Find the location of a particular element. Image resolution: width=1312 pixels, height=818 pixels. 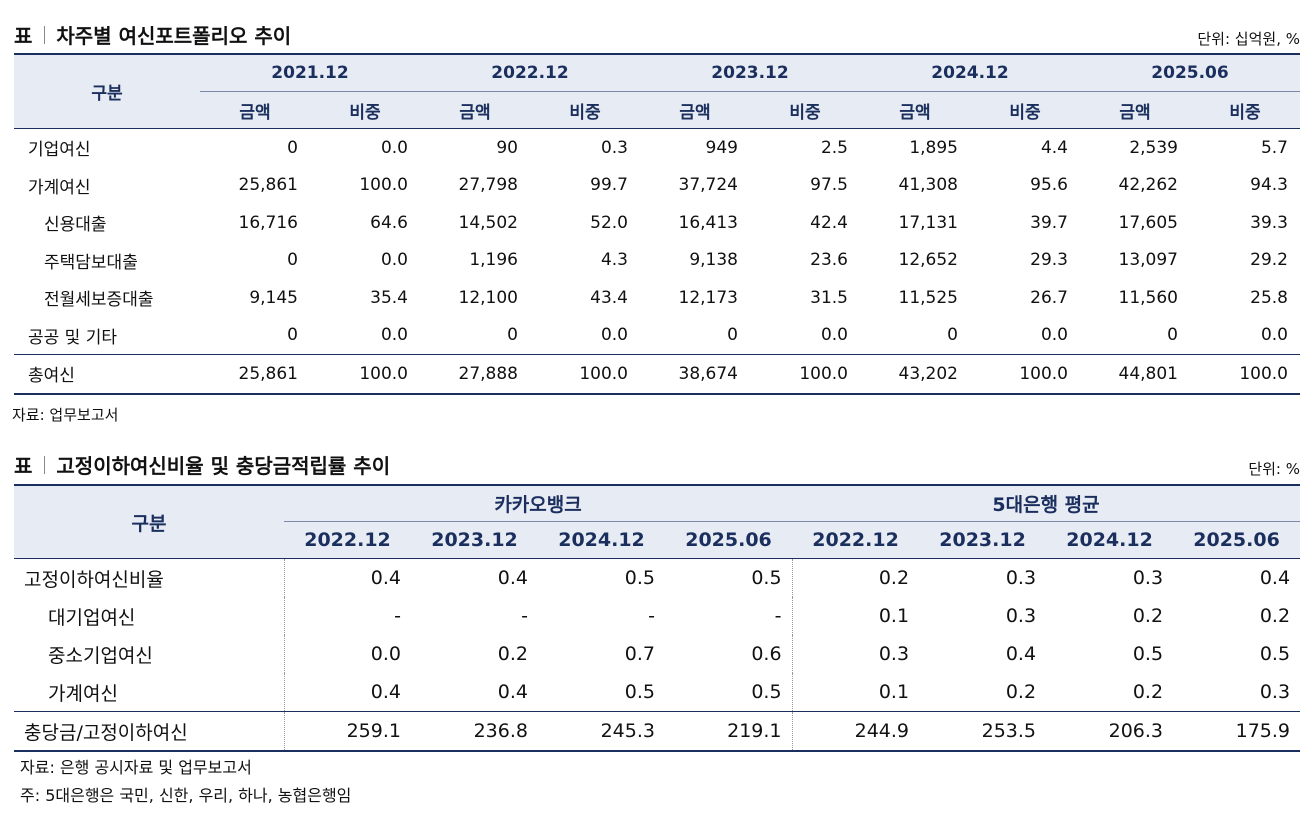

cell: 99.7 is located at coordinates (609, 185).